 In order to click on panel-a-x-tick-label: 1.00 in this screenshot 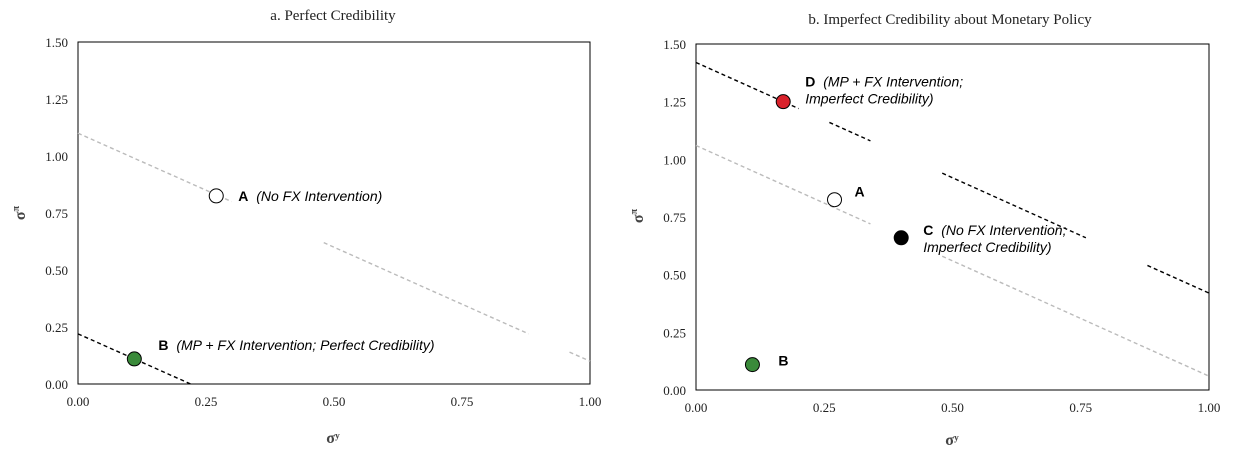, I will do `click(590, 401)`.